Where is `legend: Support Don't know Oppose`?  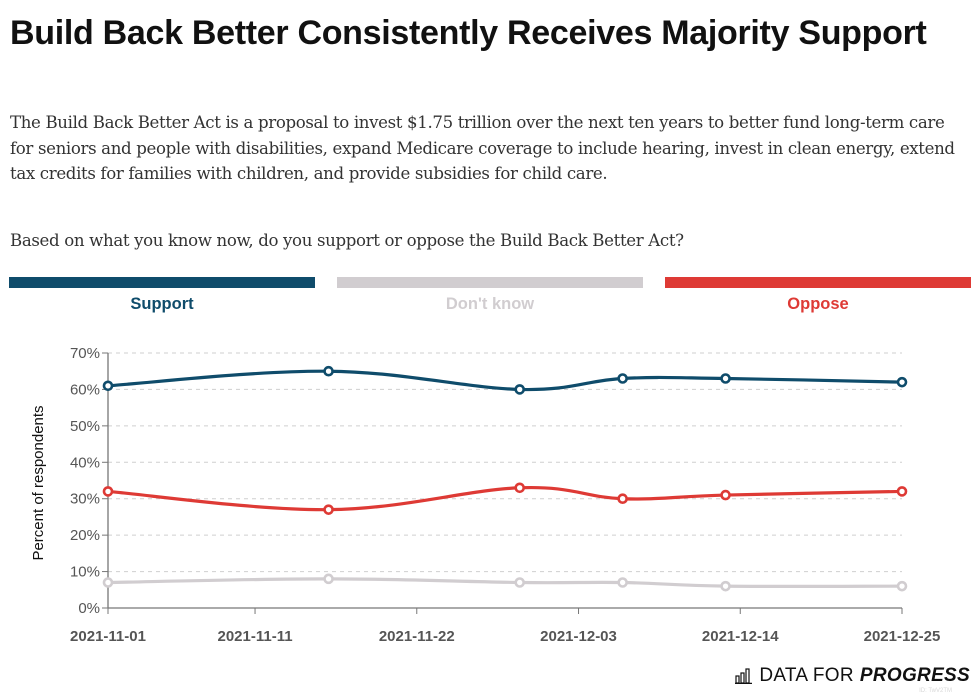 legend: Support Don't know Oppose is located at coordinates (490, 297).